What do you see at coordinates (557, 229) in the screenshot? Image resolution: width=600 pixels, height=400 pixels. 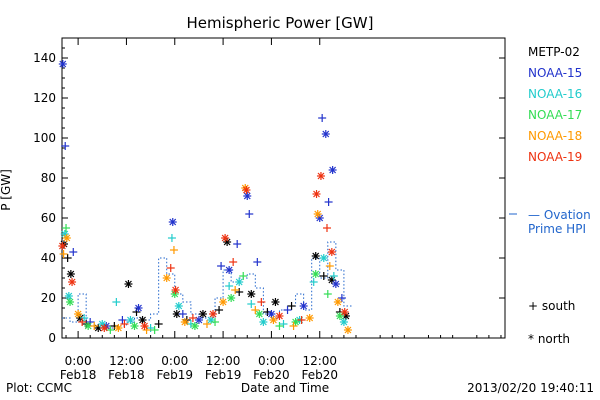 I see `legend-ovation-line2: Prime HPI` at bounding box center [557, 229].